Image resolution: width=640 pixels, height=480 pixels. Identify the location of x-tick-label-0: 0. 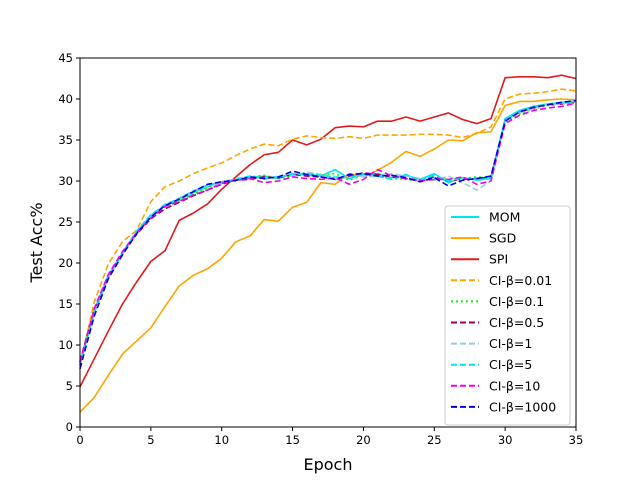
(79, 440).